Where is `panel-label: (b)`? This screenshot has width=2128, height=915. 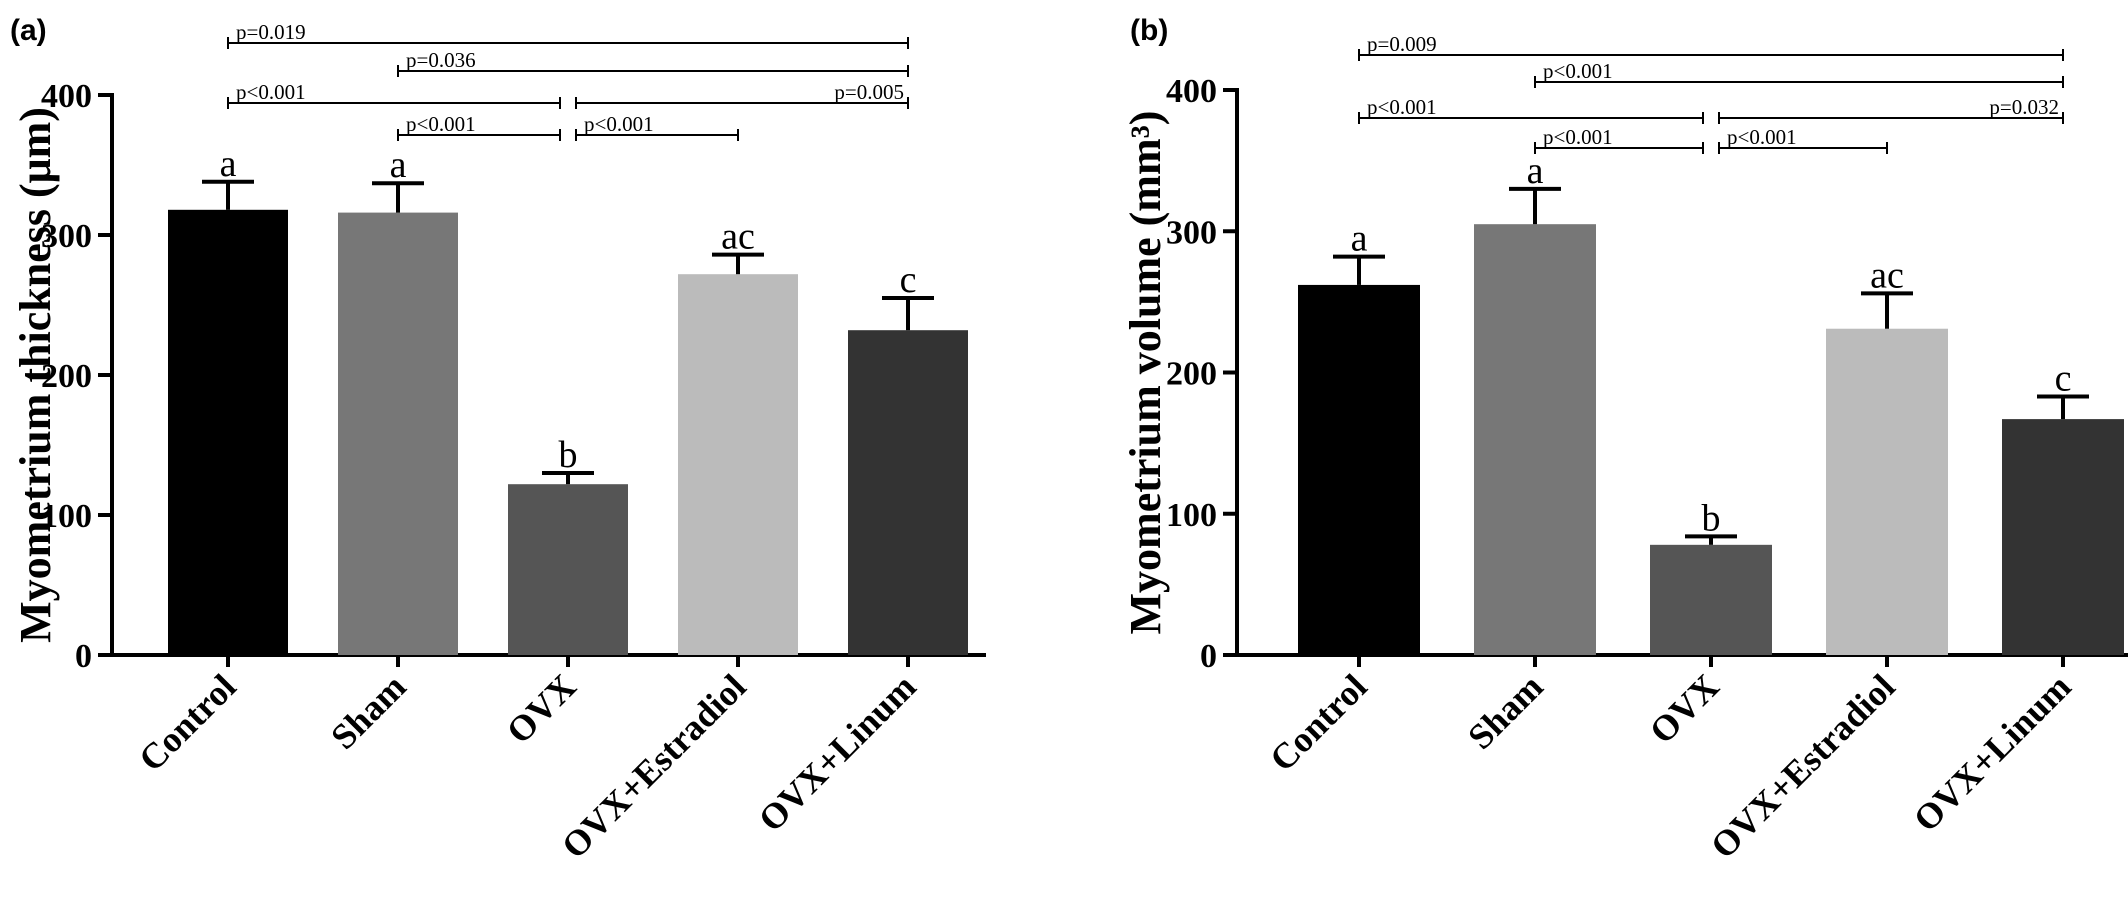 panel-label: (b) is located at coordinates (1149, 30).